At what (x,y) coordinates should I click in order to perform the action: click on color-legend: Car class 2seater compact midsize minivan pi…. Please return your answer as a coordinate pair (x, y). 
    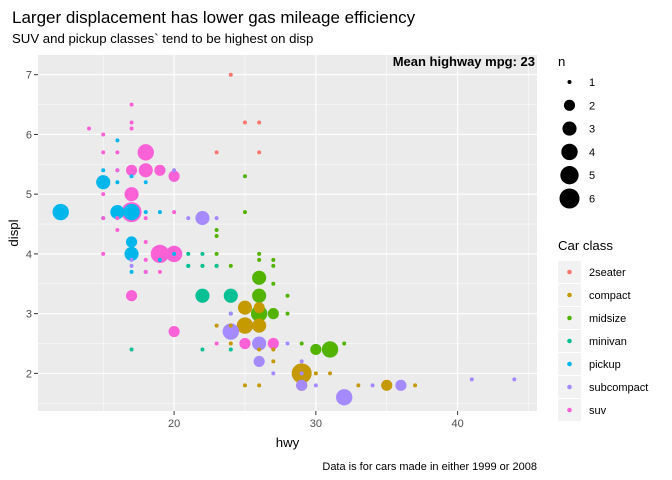
    Looking at the image, I should click on (603, 329).